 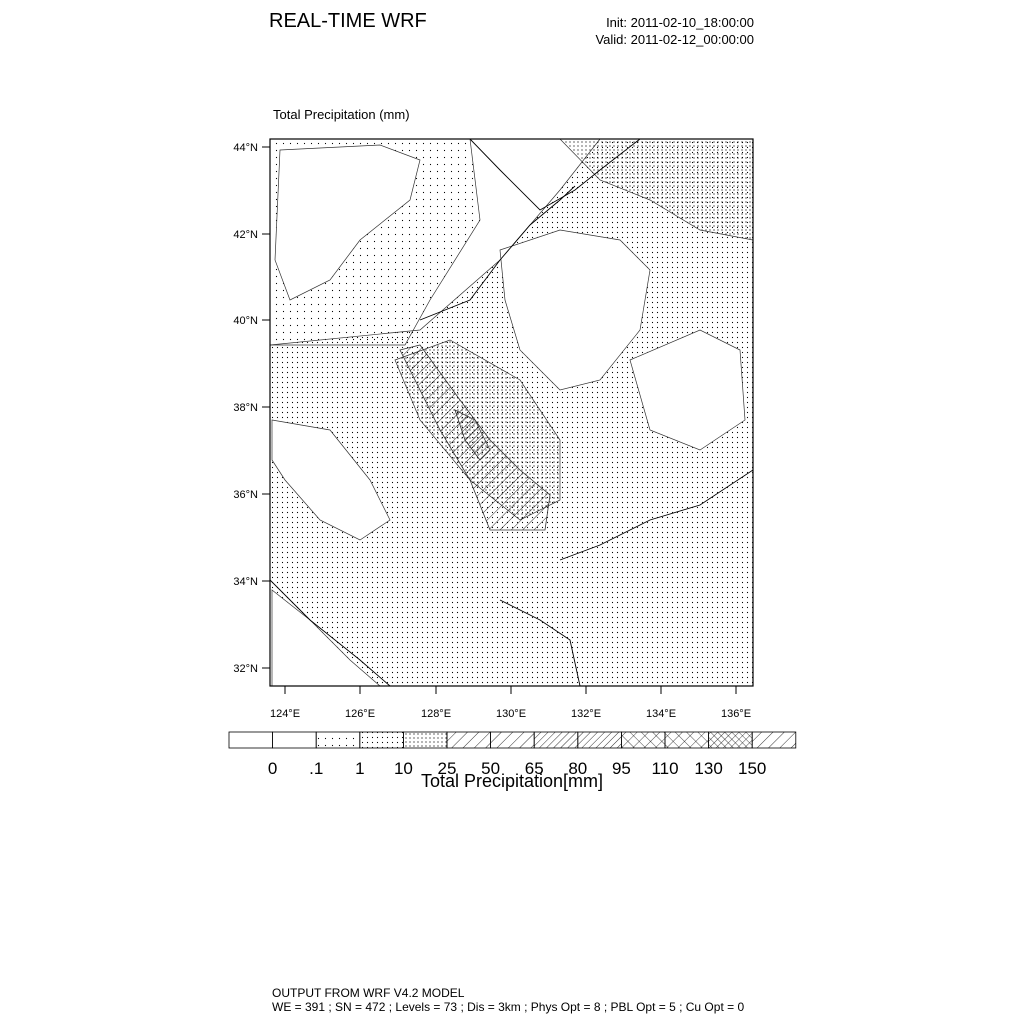 I want to click on colorbar-level-label: 1, so click(x=359, y=768).